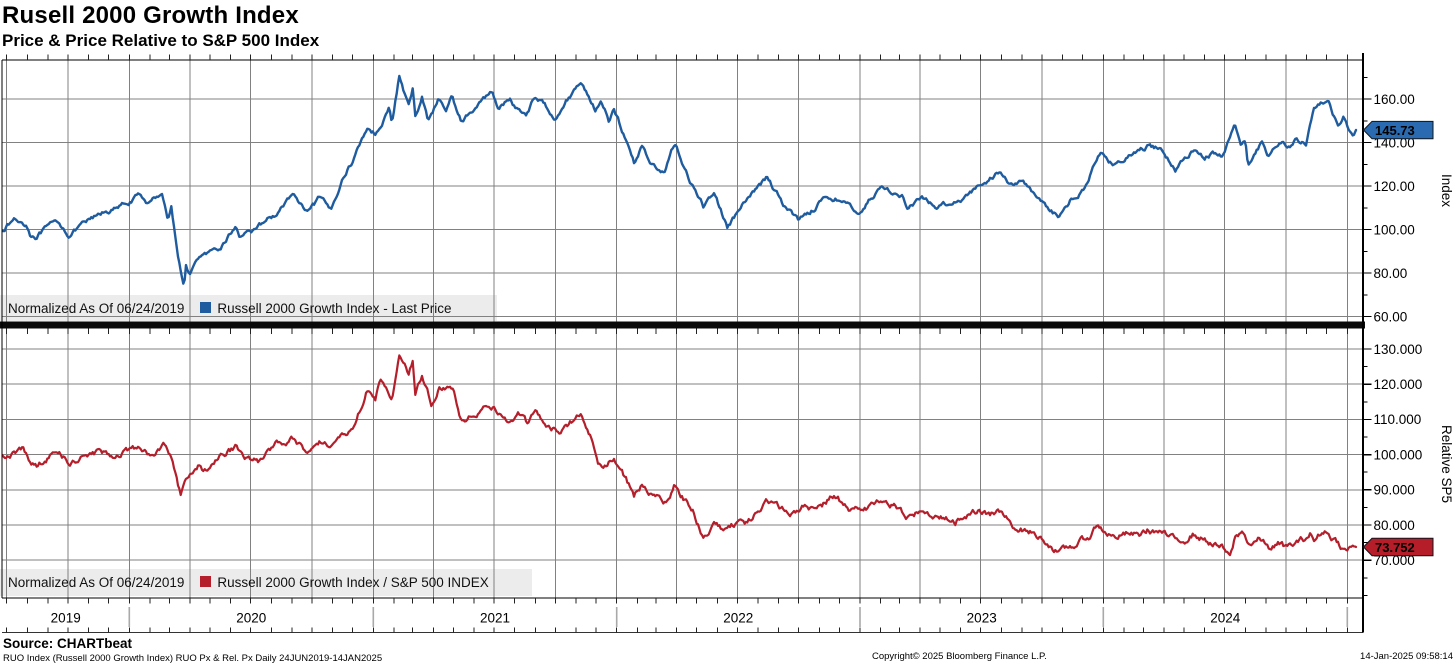 The width and height of the screenshot is (1456, 665). I want to click on x-axis-year-label: 2019, so click(66, 618).